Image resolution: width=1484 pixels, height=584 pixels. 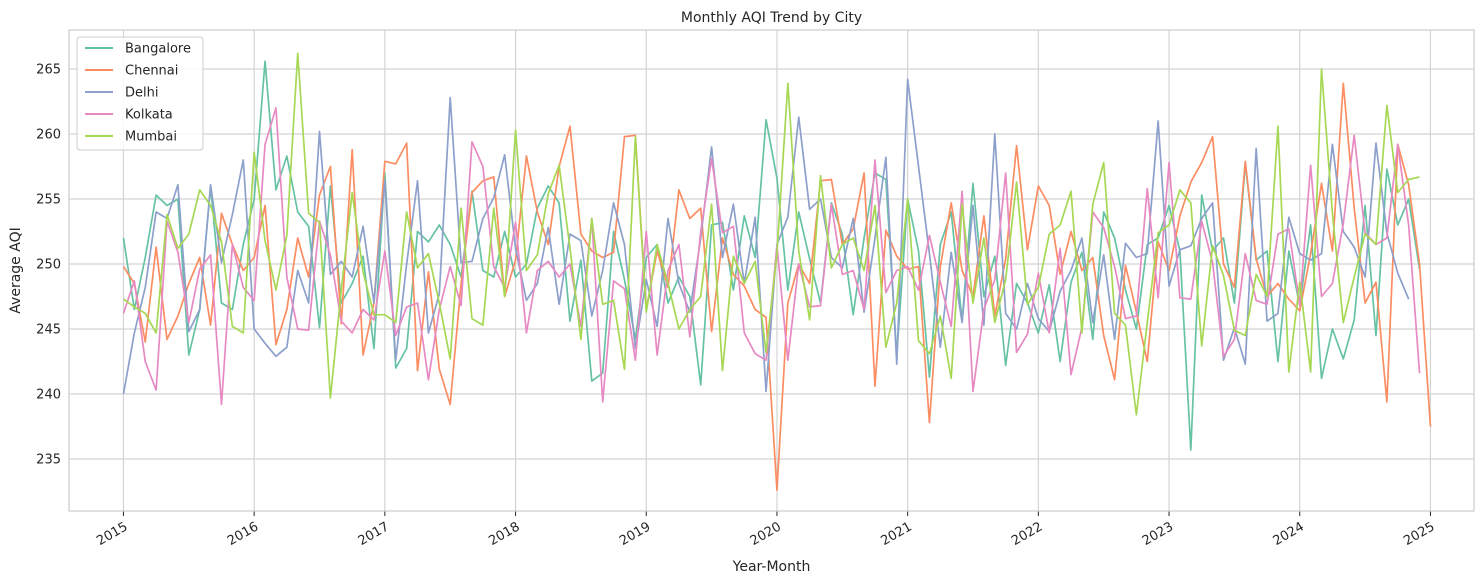 I want to click on x-tick-label: 2020, so click(x=766, y=534).